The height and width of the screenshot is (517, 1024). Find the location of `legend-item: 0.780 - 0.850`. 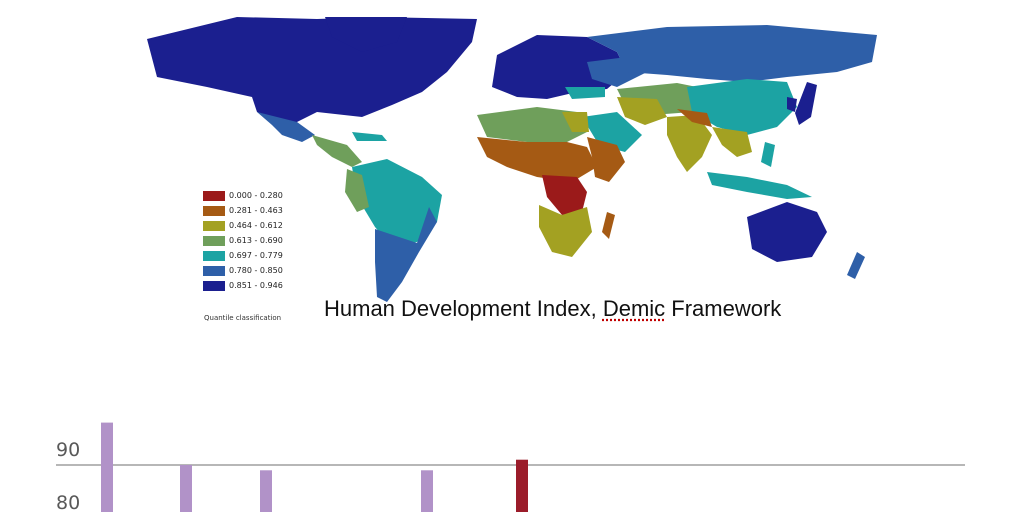

legend-item: 0.780 - 0.850 is located at coordinates (273, 273).